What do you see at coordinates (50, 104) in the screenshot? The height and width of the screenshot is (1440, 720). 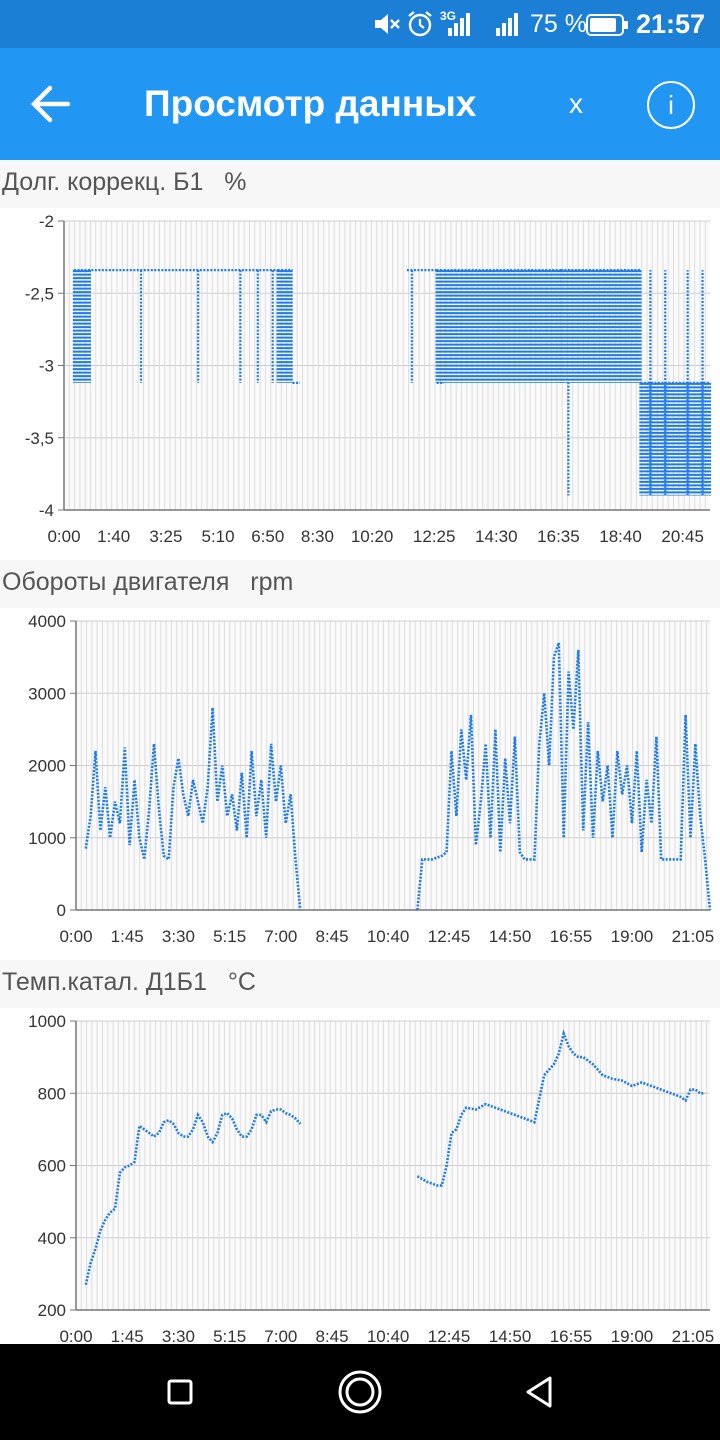 I see `back-arrow-icon` at bounding box center [50, 104].